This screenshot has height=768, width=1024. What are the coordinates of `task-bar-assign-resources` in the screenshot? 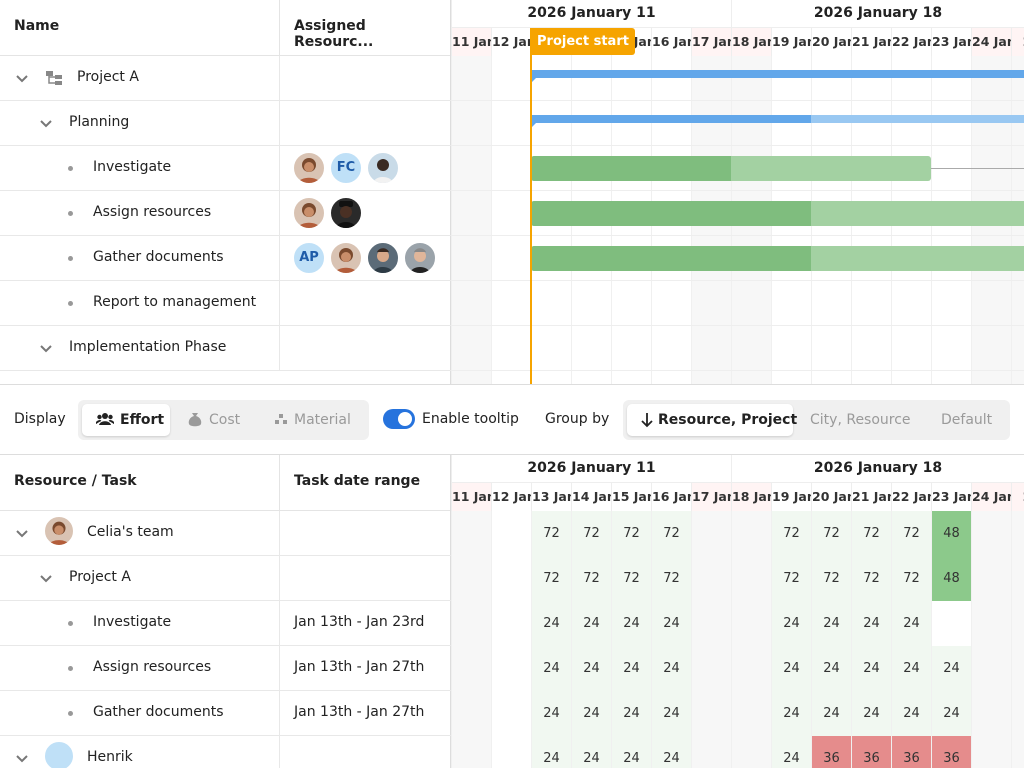 It's located at (777, 213).